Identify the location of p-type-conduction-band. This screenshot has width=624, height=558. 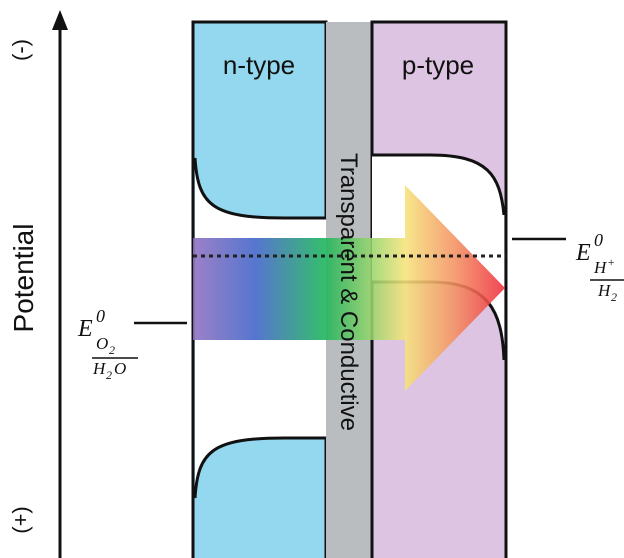
(439, 184).